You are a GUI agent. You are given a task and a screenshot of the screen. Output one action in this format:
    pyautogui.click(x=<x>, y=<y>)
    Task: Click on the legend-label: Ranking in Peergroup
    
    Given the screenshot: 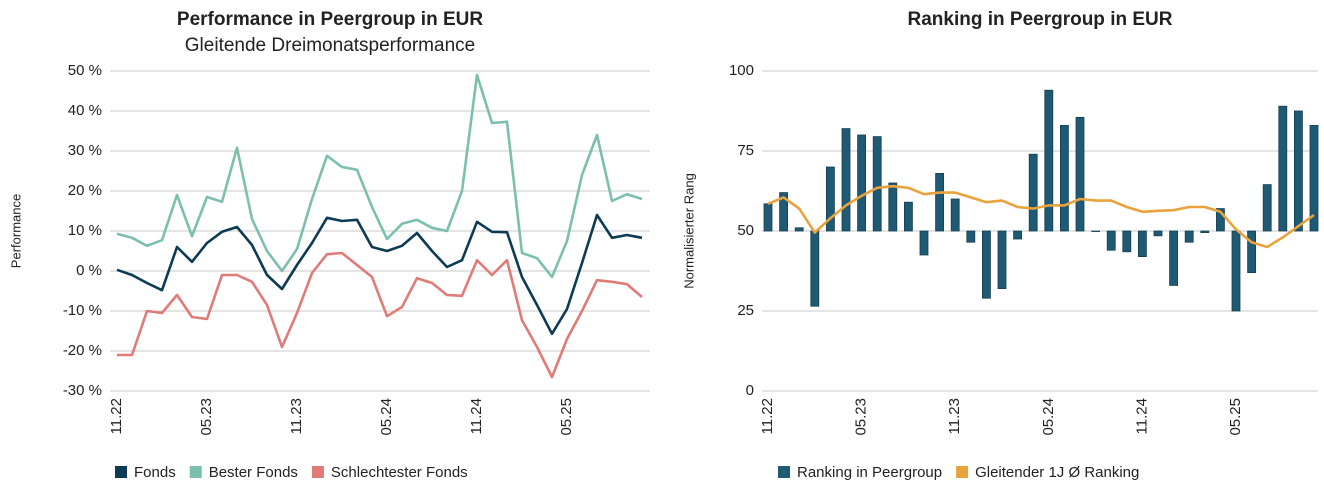 What is the action you would take?
    pyautogui.click(x=869, y=472)
    